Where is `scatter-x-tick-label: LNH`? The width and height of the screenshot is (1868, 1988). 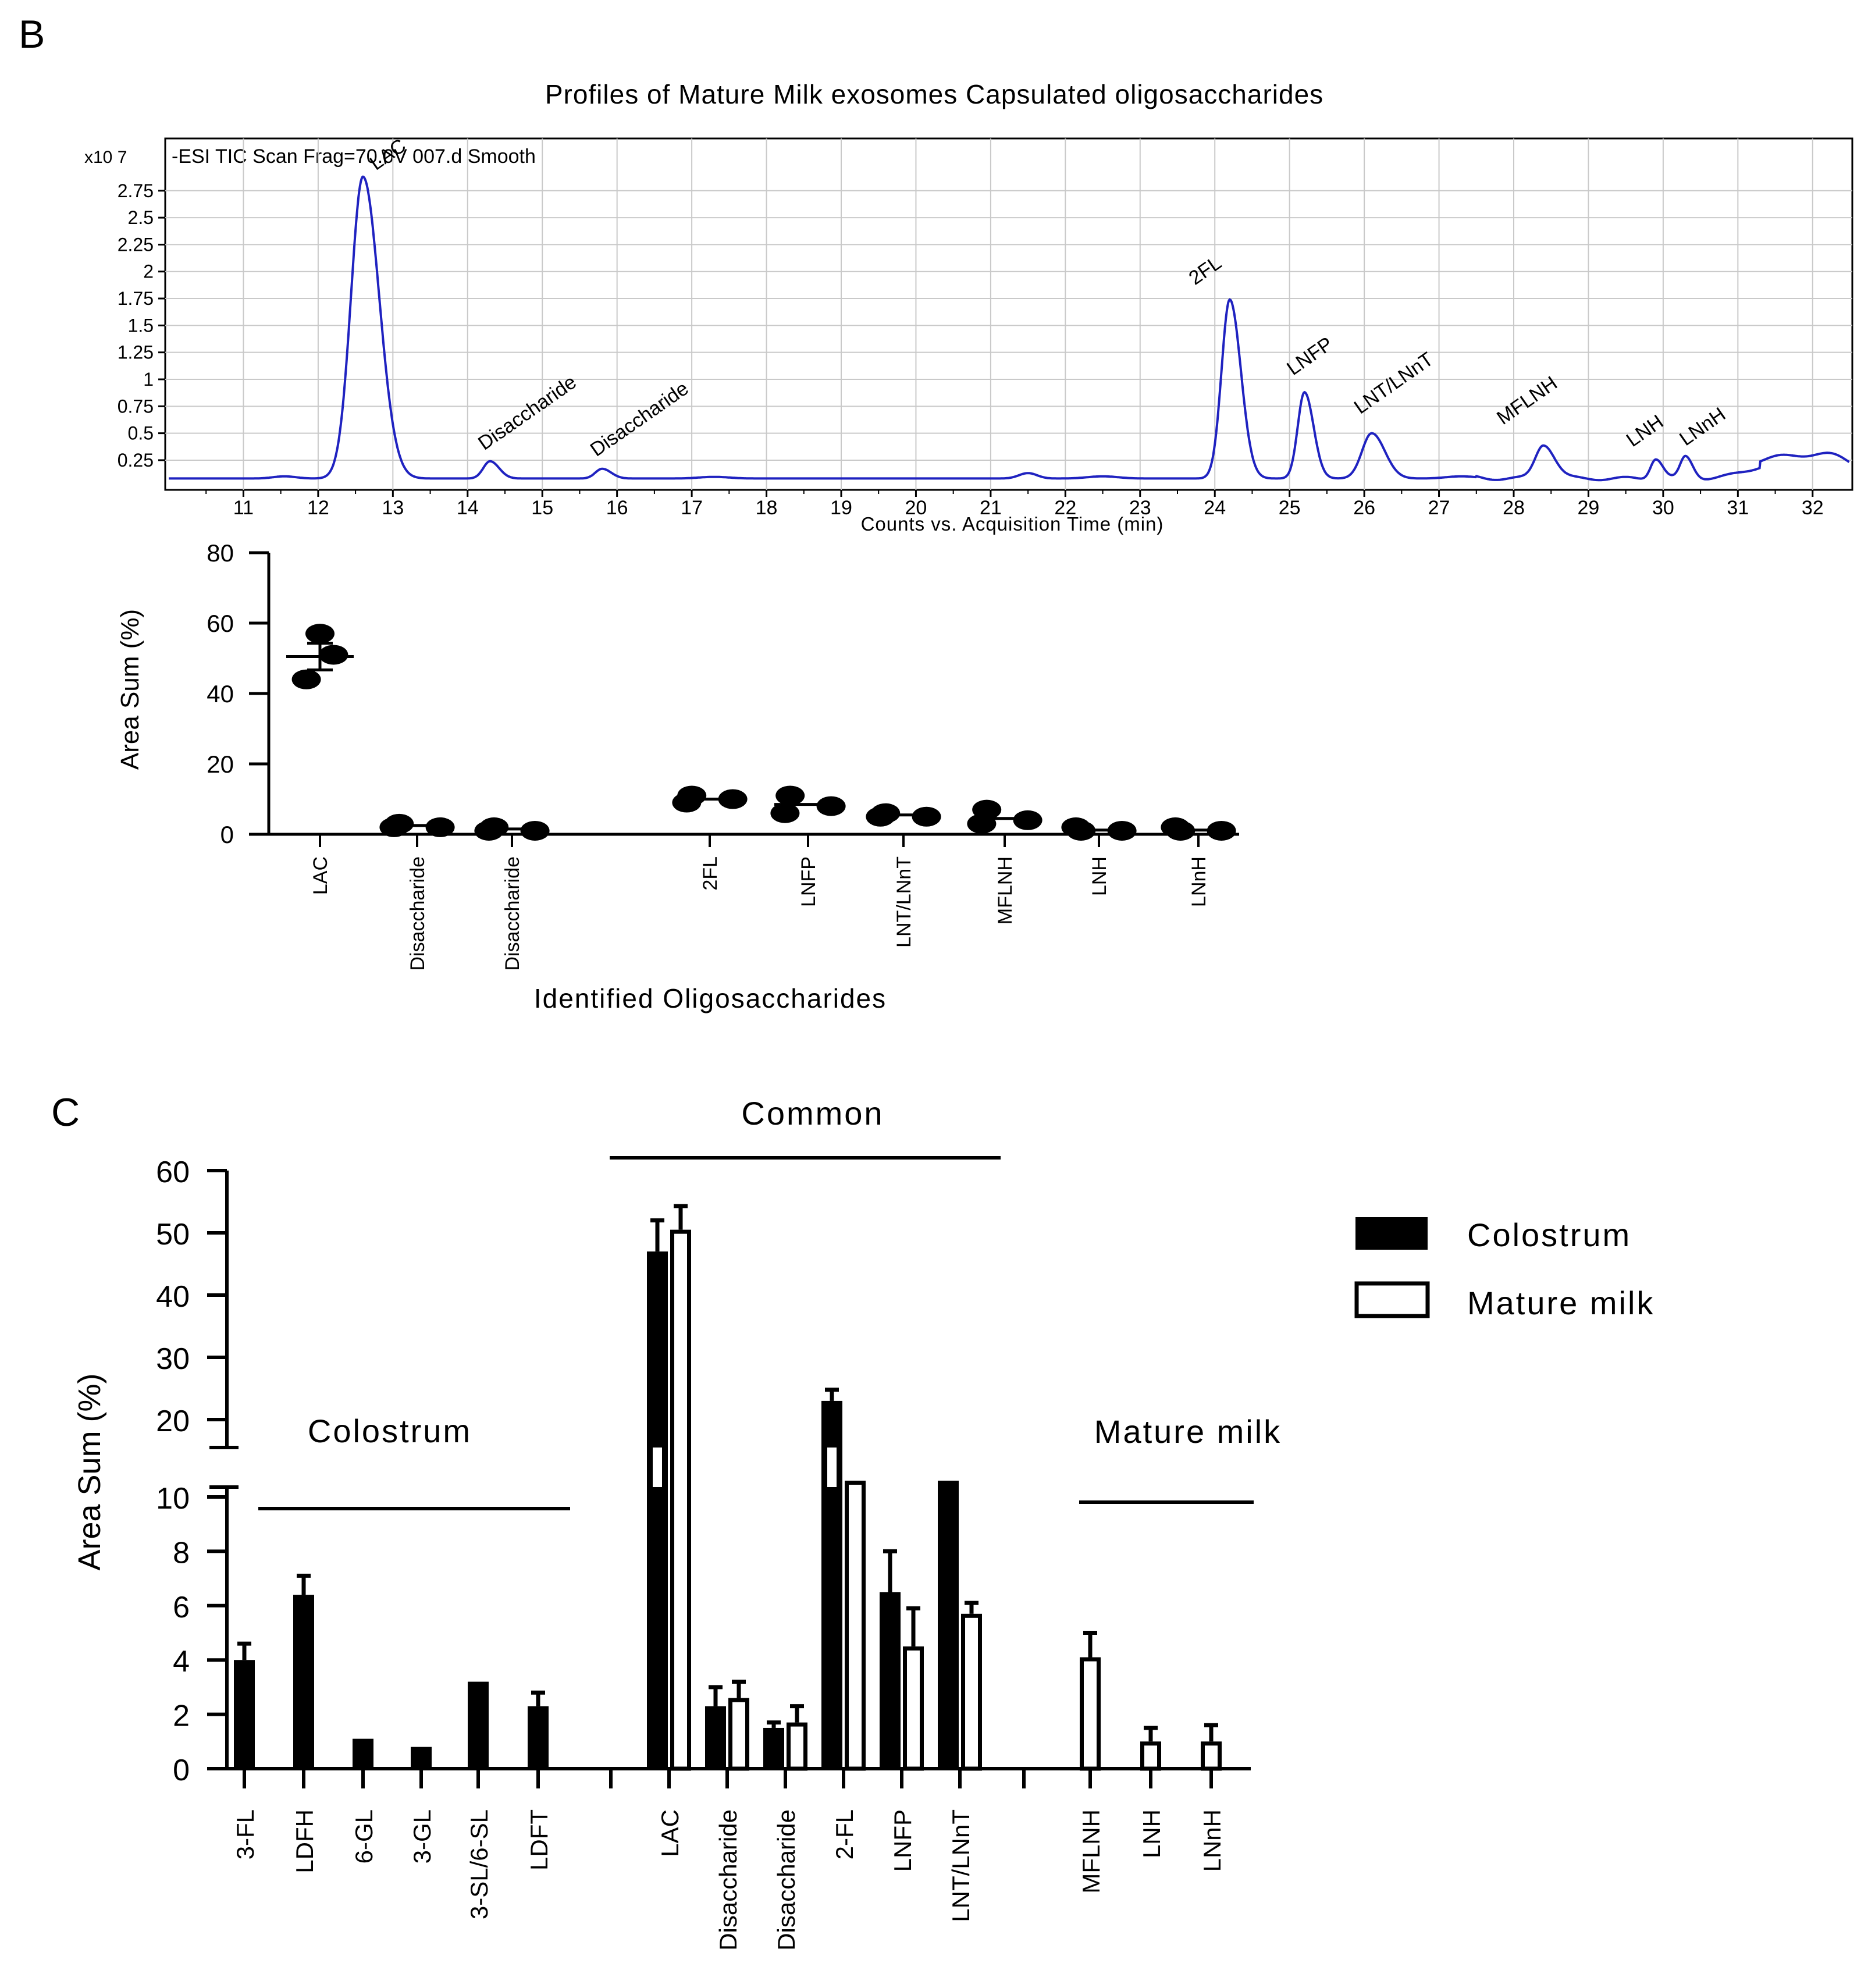 scatter-x-tick-label: LNH is located at coordinates (1099, 876).